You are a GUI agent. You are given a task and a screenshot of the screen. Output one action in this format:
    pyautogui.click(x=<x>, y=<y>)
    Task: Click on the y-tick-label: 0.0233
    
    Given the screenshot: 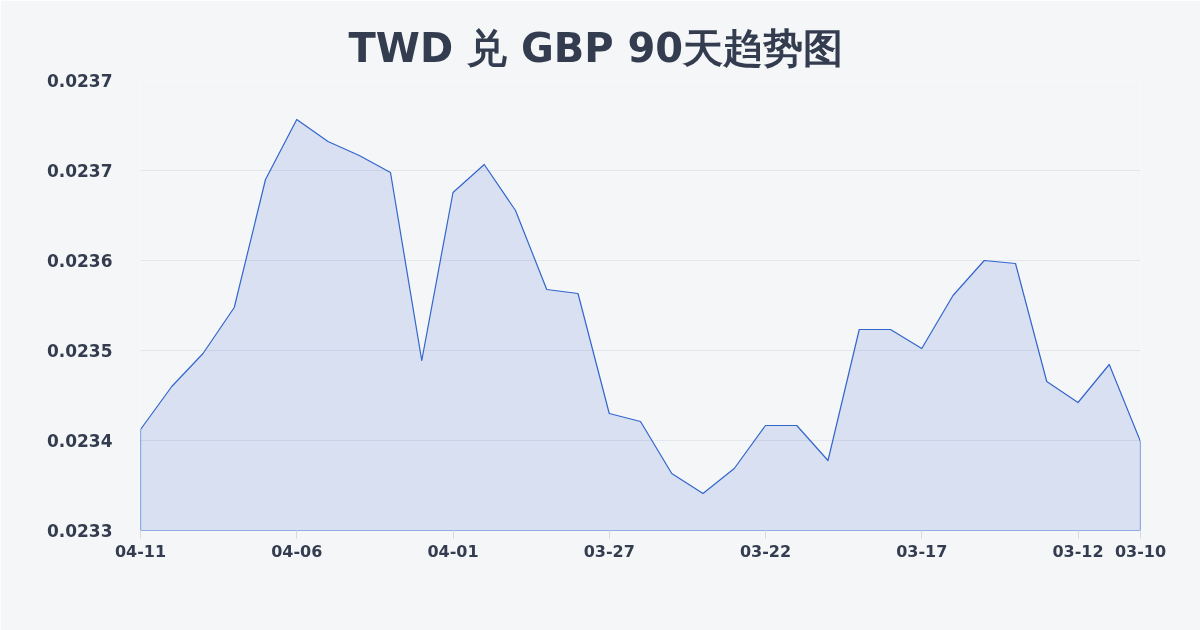 What is the action you would take?
    pyautogui.click(x=79, y=531)
    